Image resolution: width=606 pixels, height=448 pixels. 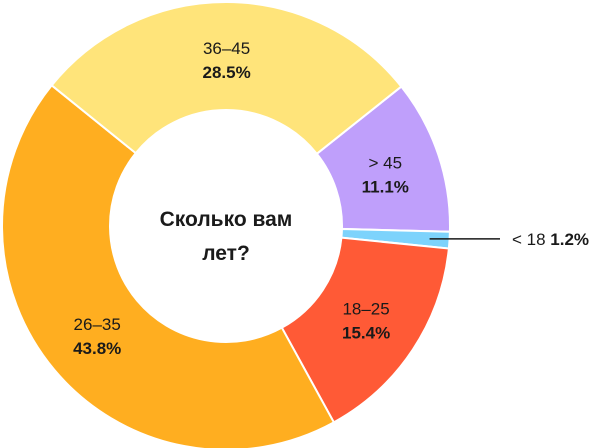 What do you see at coordinates (550, 239) in the screenshot?
I see `slice-label-2: < 18 1.2%` at bounding box center [550, 239].